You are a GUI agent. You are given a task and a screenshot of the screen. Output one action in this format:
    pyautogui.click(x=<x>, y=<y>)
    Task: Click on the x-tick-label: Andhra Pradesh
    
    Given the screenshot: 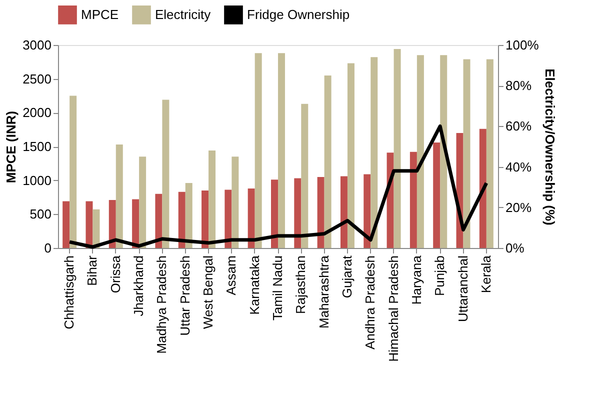 What is the action you would take?
    pyautogui.click(x=370, y=303)
    